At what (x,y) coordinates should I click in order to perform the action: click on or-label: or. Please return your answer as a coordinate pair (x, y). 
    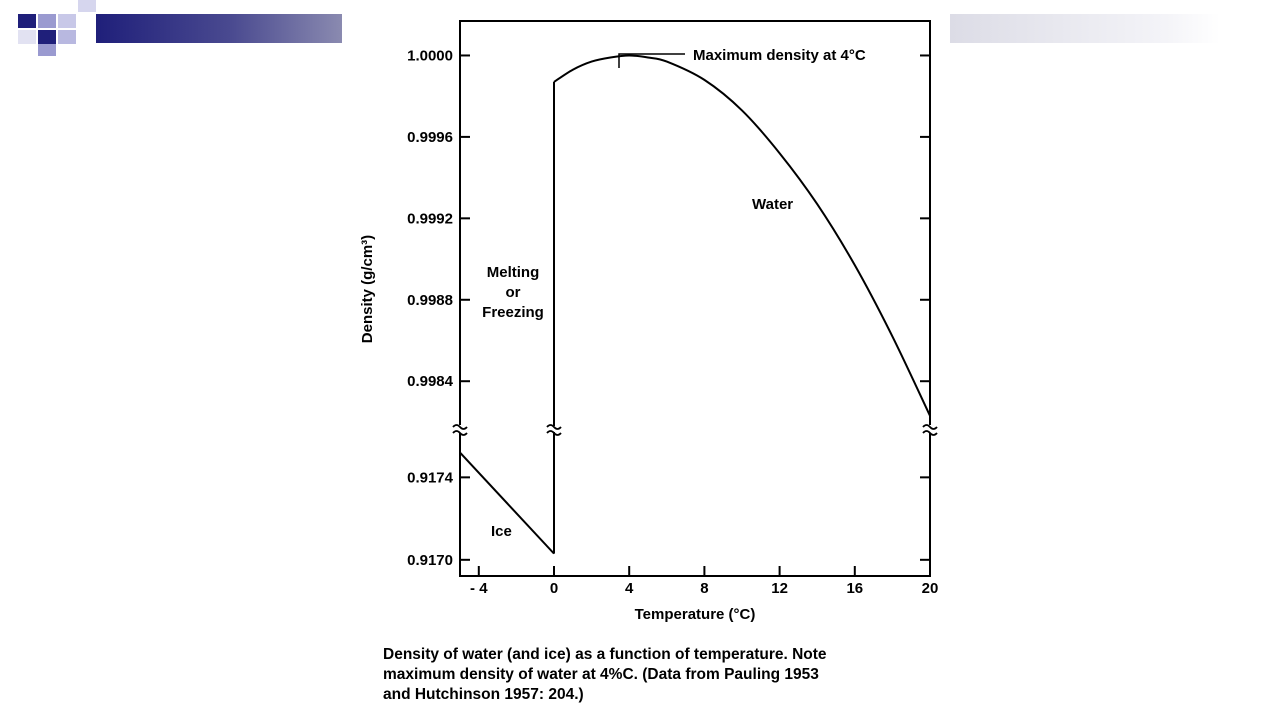
    Looking at the image, I should click on (513, 292).